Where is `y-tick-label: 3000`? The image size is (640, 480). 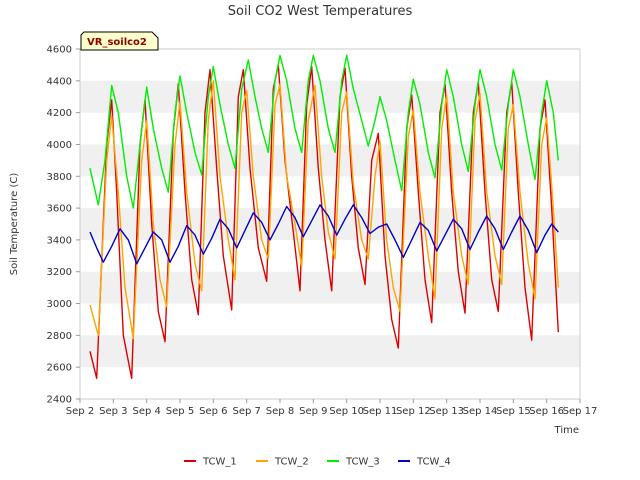 y-tick-label: 3000 is located at coordinates (59, 304).